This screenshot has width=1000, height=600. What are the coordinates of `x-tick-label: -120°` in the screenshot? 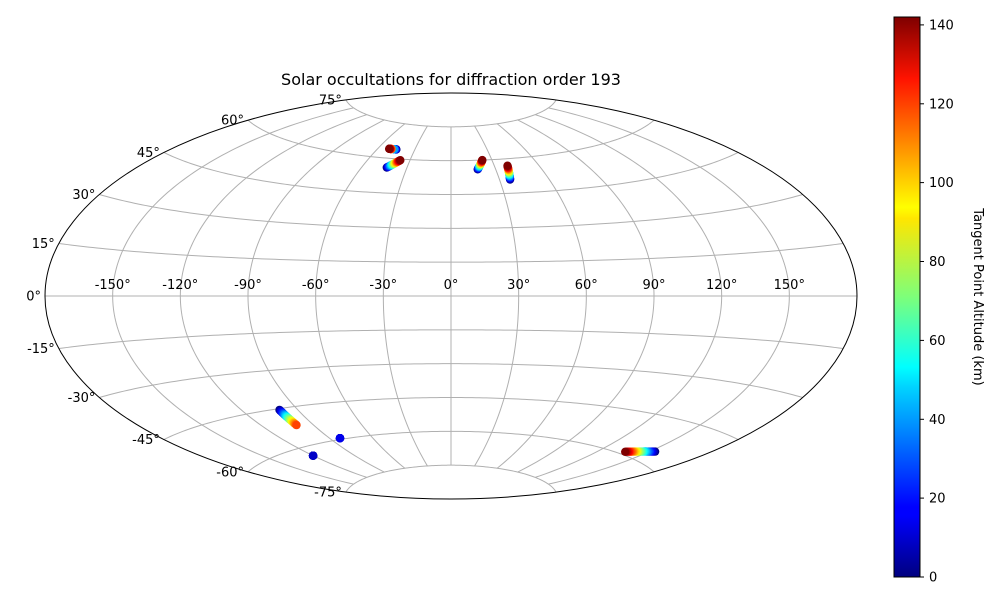 It's located at (180, 285).